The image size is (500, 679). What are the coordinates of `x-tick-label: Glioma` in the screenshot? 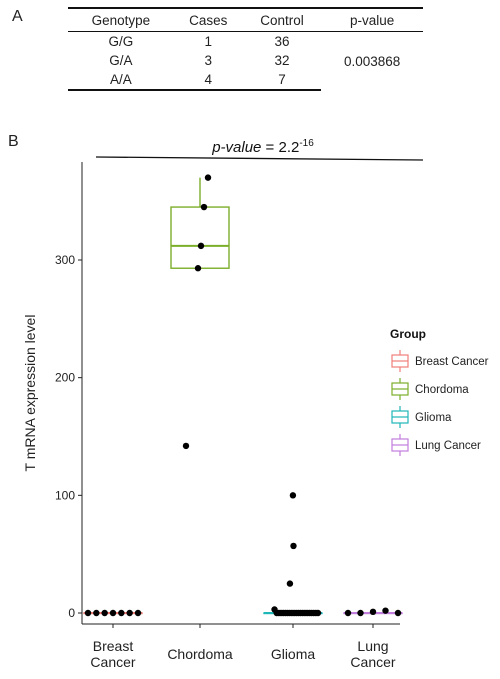 It's located at (293, 654).